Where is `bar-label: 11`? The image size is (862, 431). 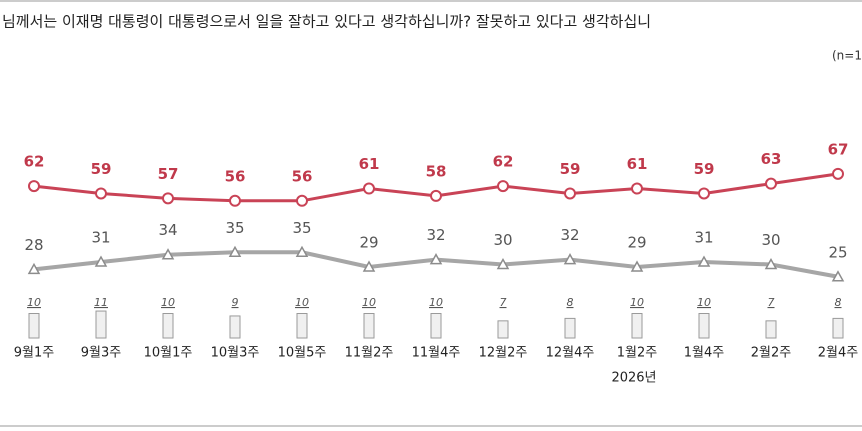 bar-label: 11 is located at coordinates (101, 302).